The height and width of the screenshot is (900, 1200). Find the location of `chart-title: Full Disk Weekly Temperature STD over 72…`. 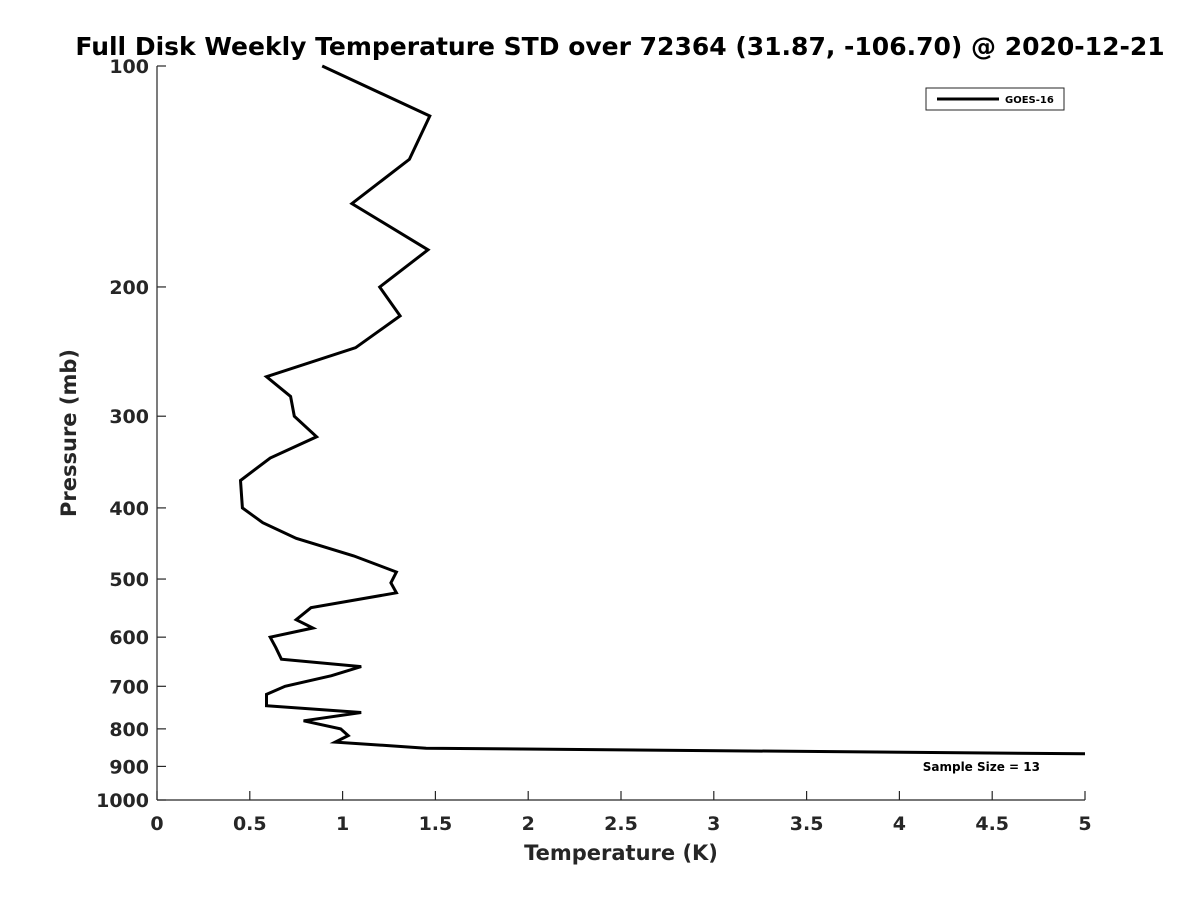

chart-title: Full Disk Weekly Temperature STD over 72… is located at coordinates (619, 46).